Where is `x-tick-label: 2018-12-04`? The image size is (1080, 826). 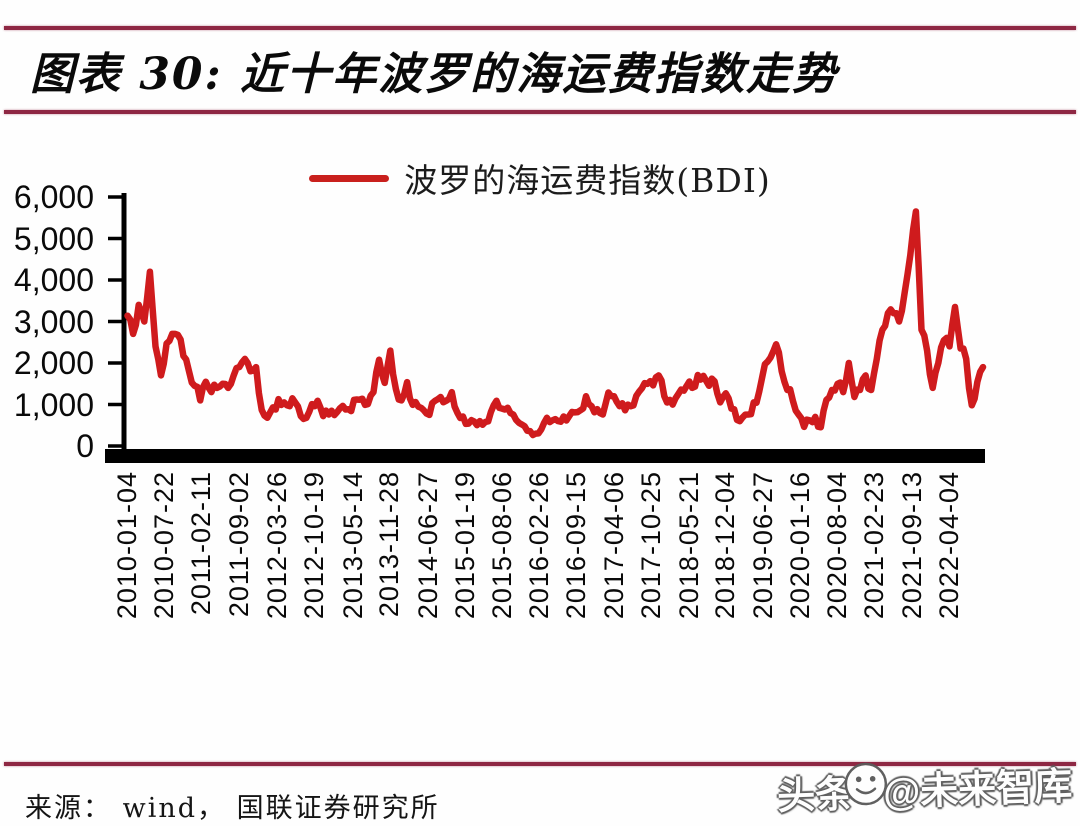 x-tick-label: 2018-12-04 is located at coordinates (725, 545).